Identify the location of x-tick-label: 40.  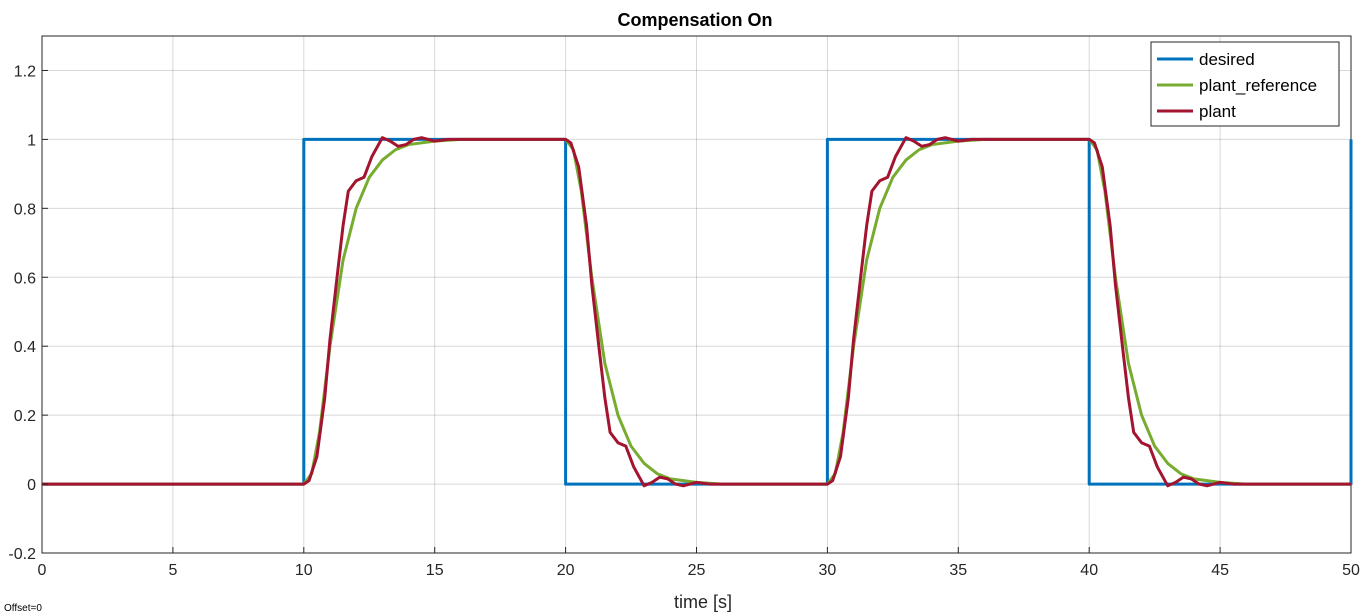
(1089, 570).